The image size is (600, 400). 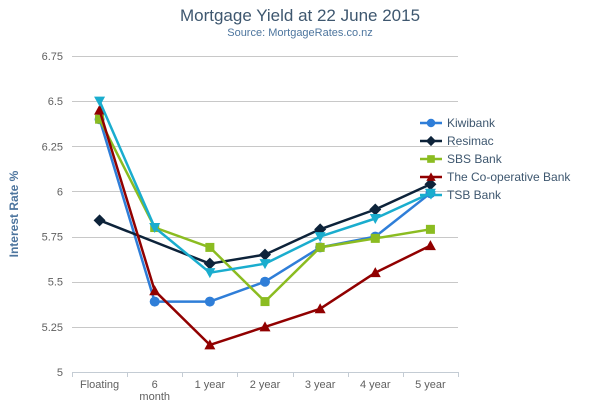 I want to click on legend-item-tsb-bank: TSB Bank, so click(x=495, y=195).